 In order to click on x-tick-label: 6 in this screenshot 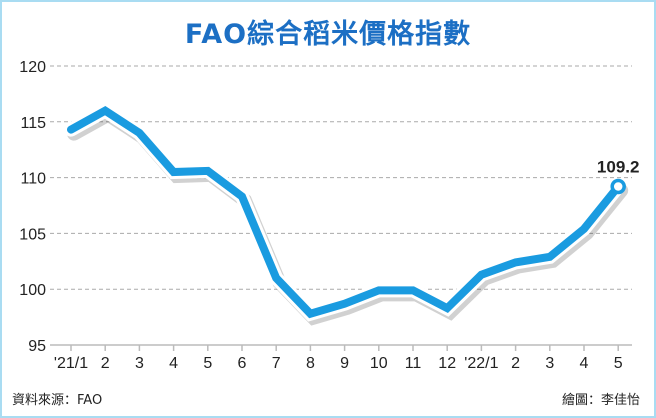, I will do `click(242, 363)`.